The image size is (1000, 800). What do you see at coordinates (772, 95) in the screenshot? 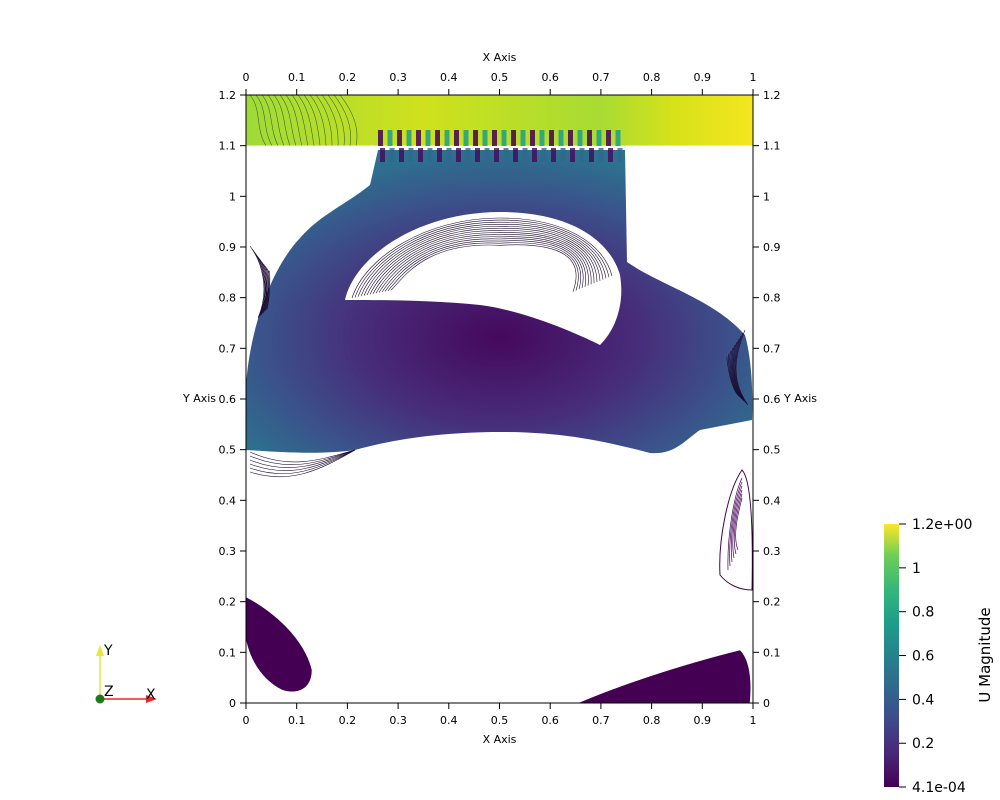
I see `y-tick-label-right: 1.2` at bounding box center [772, 95].